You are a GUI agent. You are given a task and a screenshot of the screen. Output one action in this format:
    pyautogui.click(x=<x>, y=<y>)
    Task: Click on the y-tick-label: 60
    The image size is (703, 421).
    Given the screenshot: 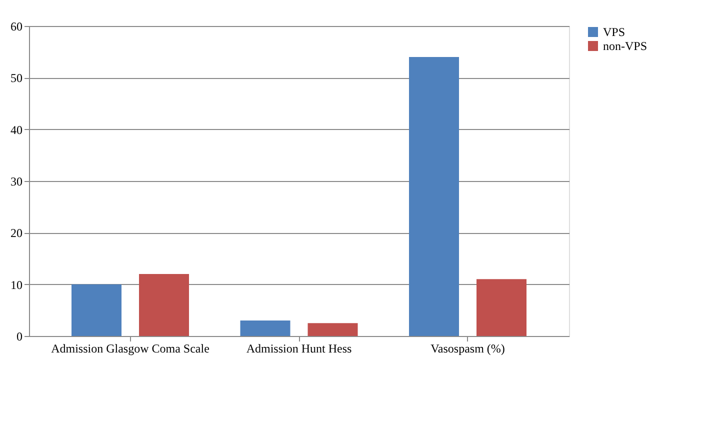 What is the action you would take?
    pyautogui.click(x=16, y=27)
    